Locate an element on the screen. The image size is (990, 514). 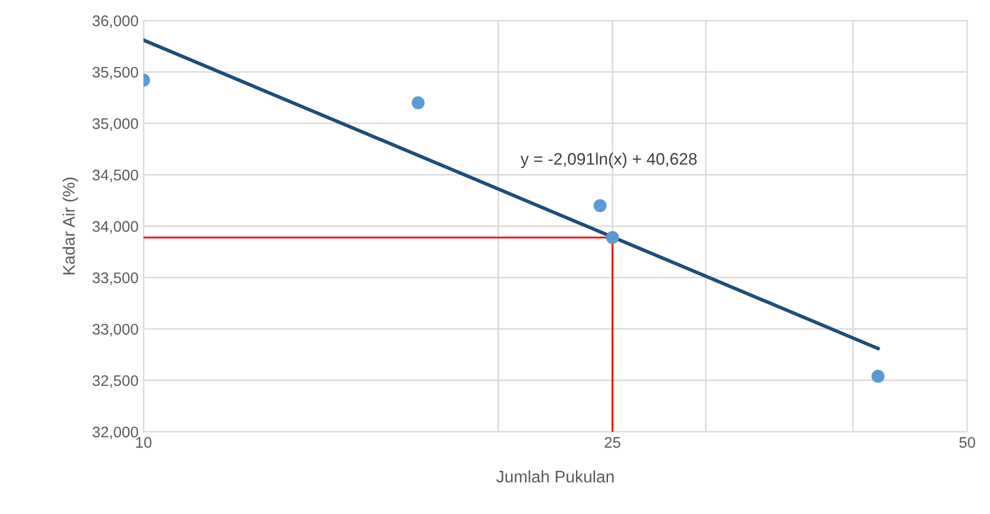
y-tick-label: 33,500 is located at coordinates (115, 279).